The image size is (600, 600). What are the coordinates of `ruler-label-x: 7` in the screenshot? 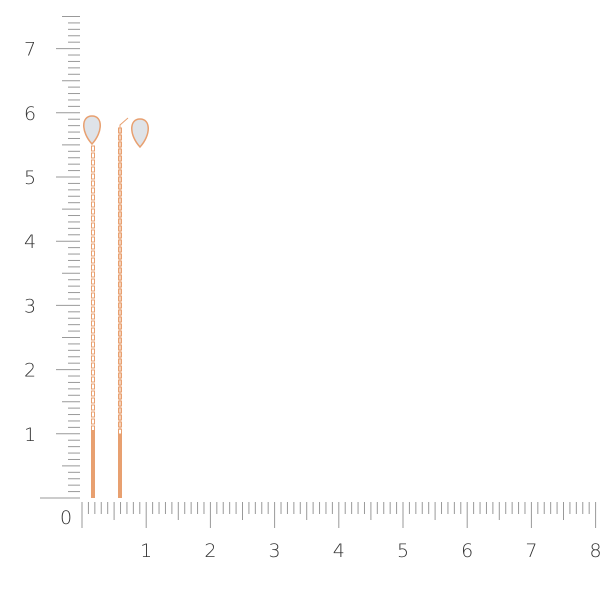 It's located at (531, 551).